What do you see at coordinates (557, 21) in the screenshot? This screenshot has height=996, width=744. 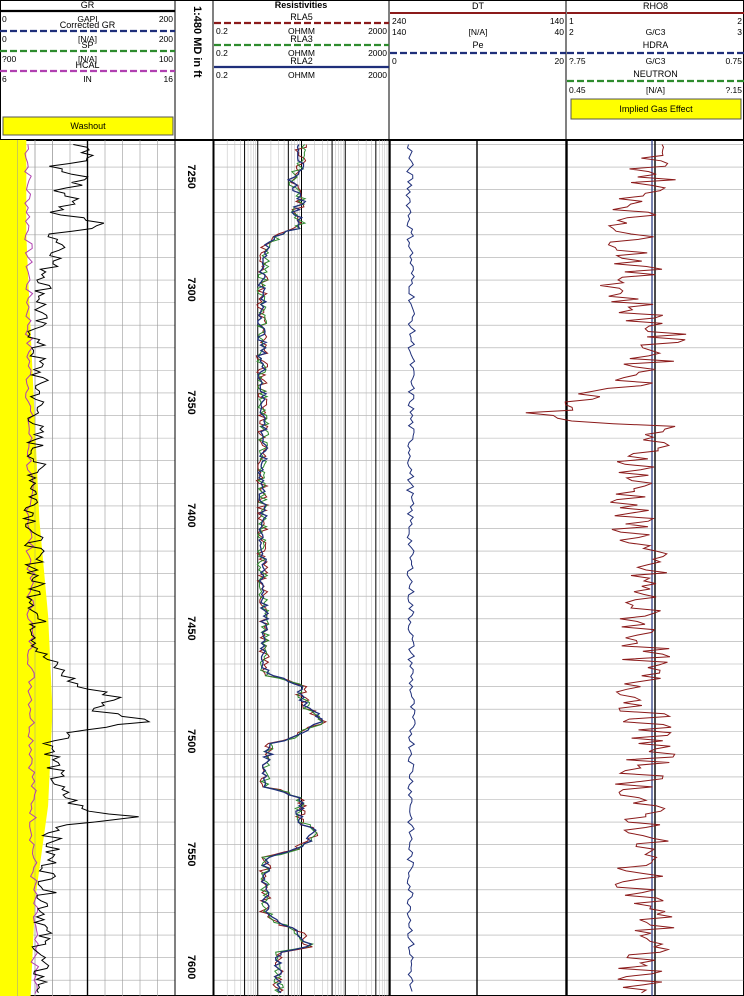 I see `dt-max: 140` at bounding box center [557, 21].